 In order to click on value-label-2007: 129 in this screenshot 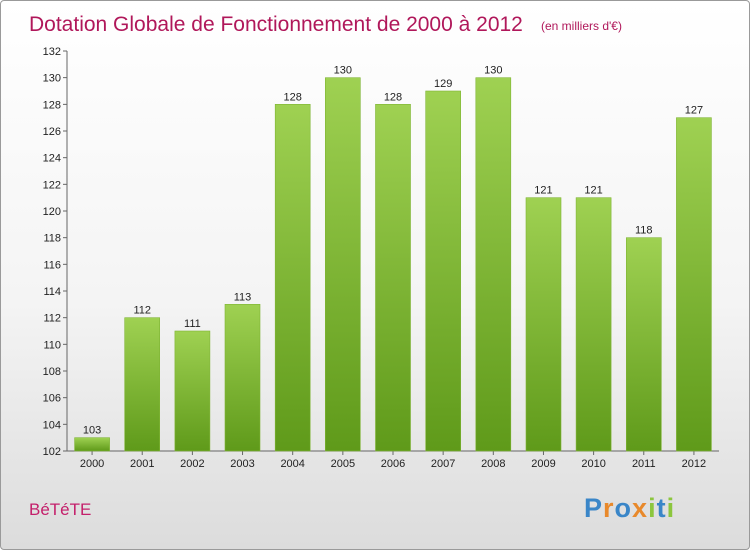, I will do `click(443, 84)`.